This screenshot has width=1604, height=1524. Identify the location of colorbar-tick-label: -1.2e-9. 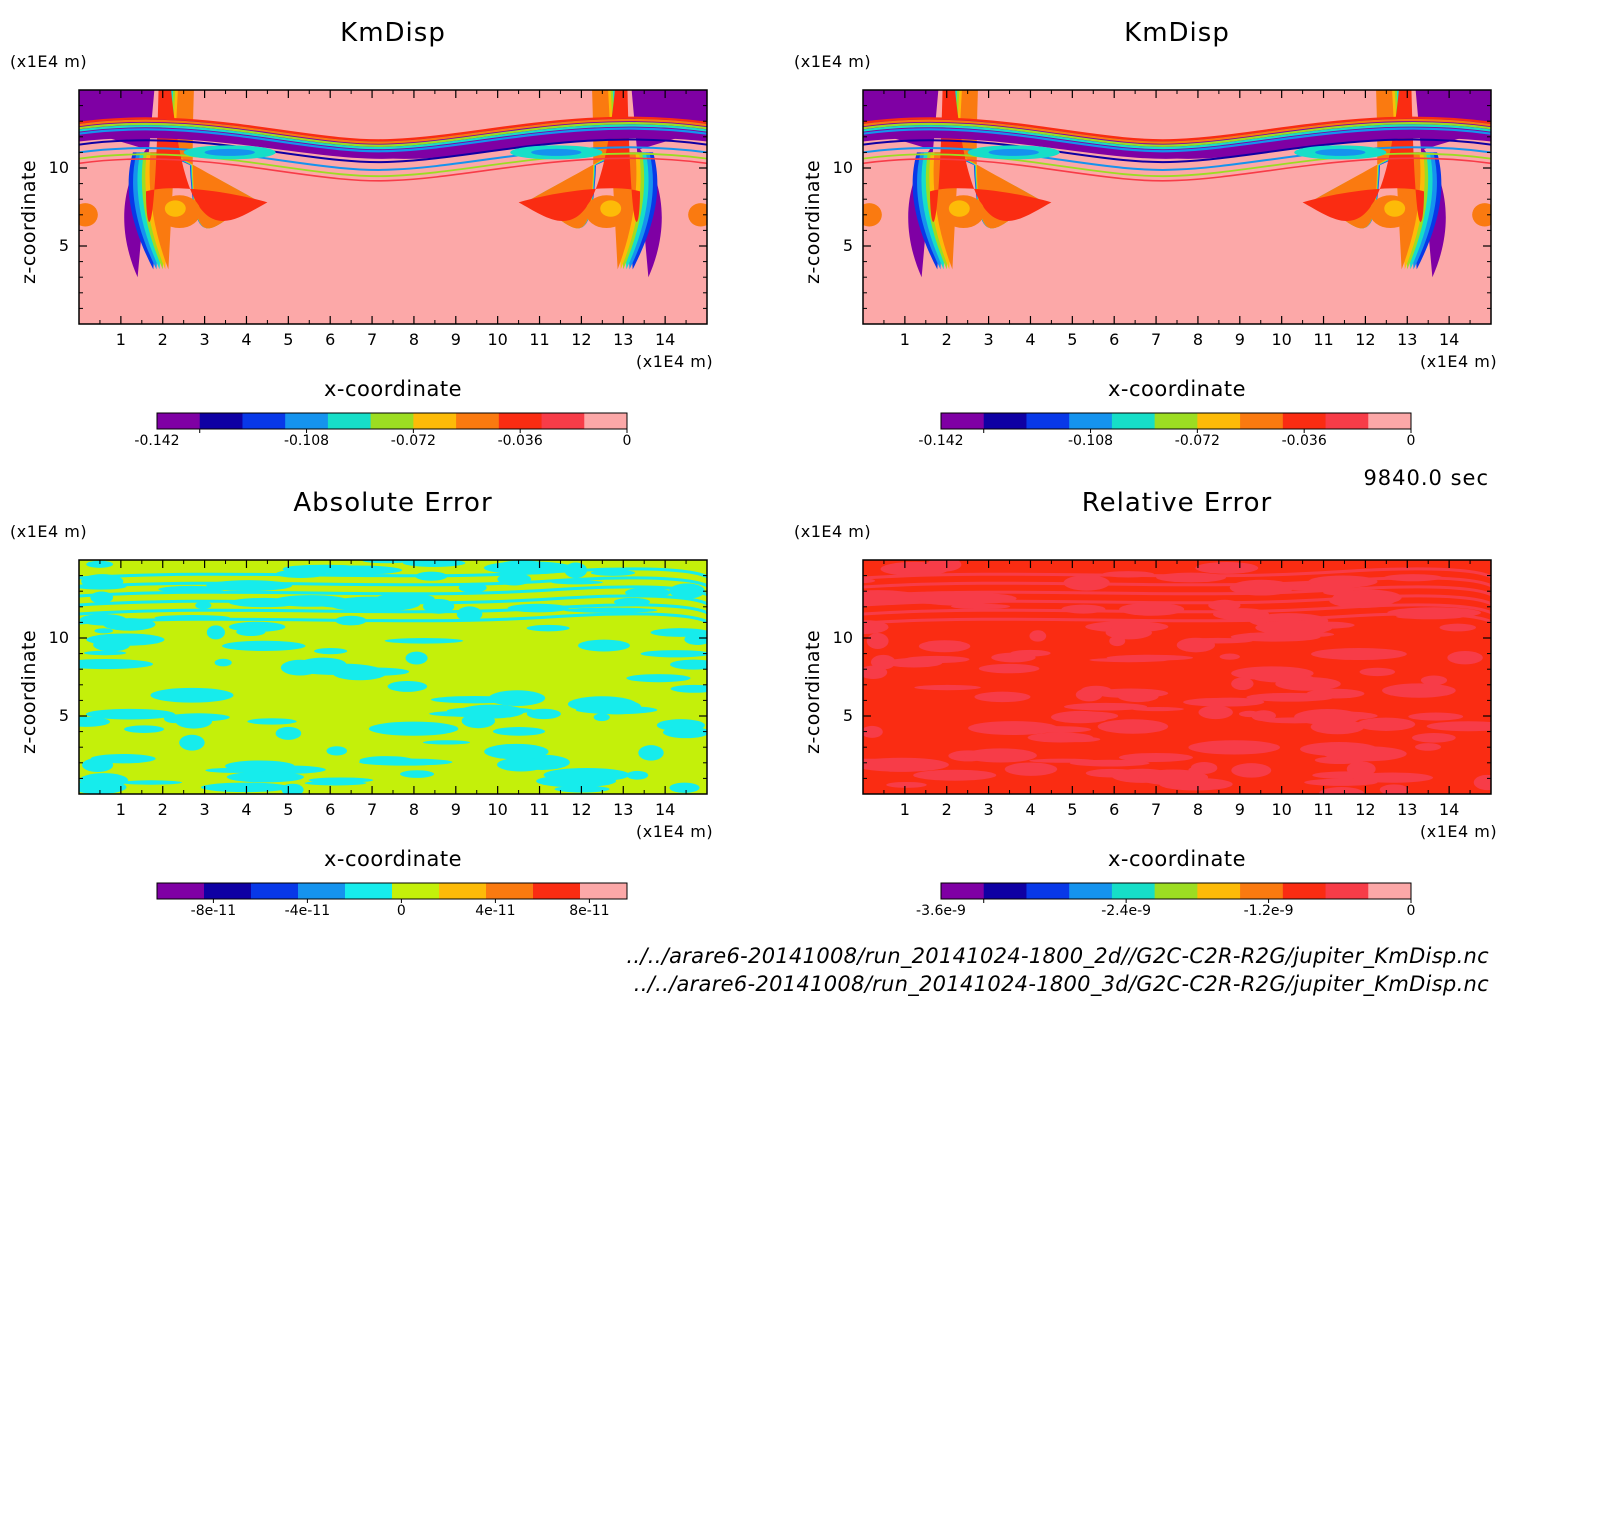
(1268, 911).